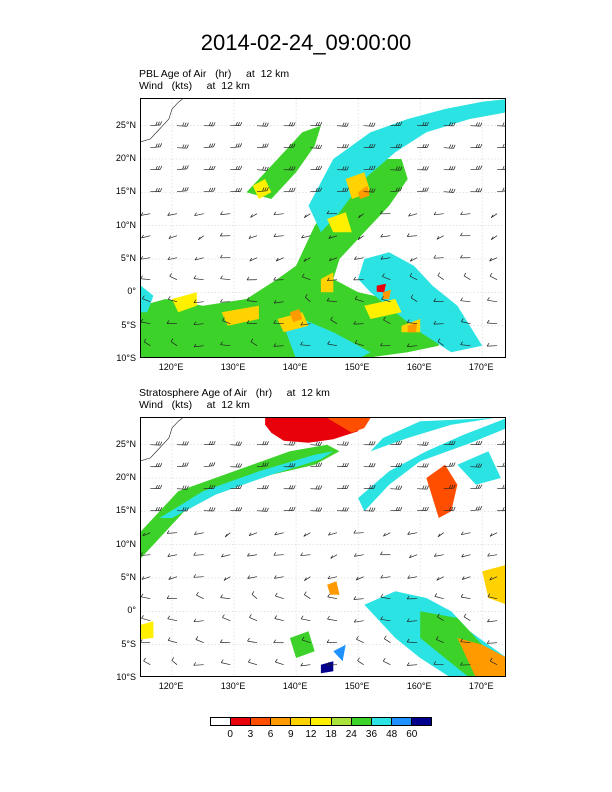 This screenshot has width=612, height=792. I want to click on panel1-y-tick-label: 0°, so click(131, 291).